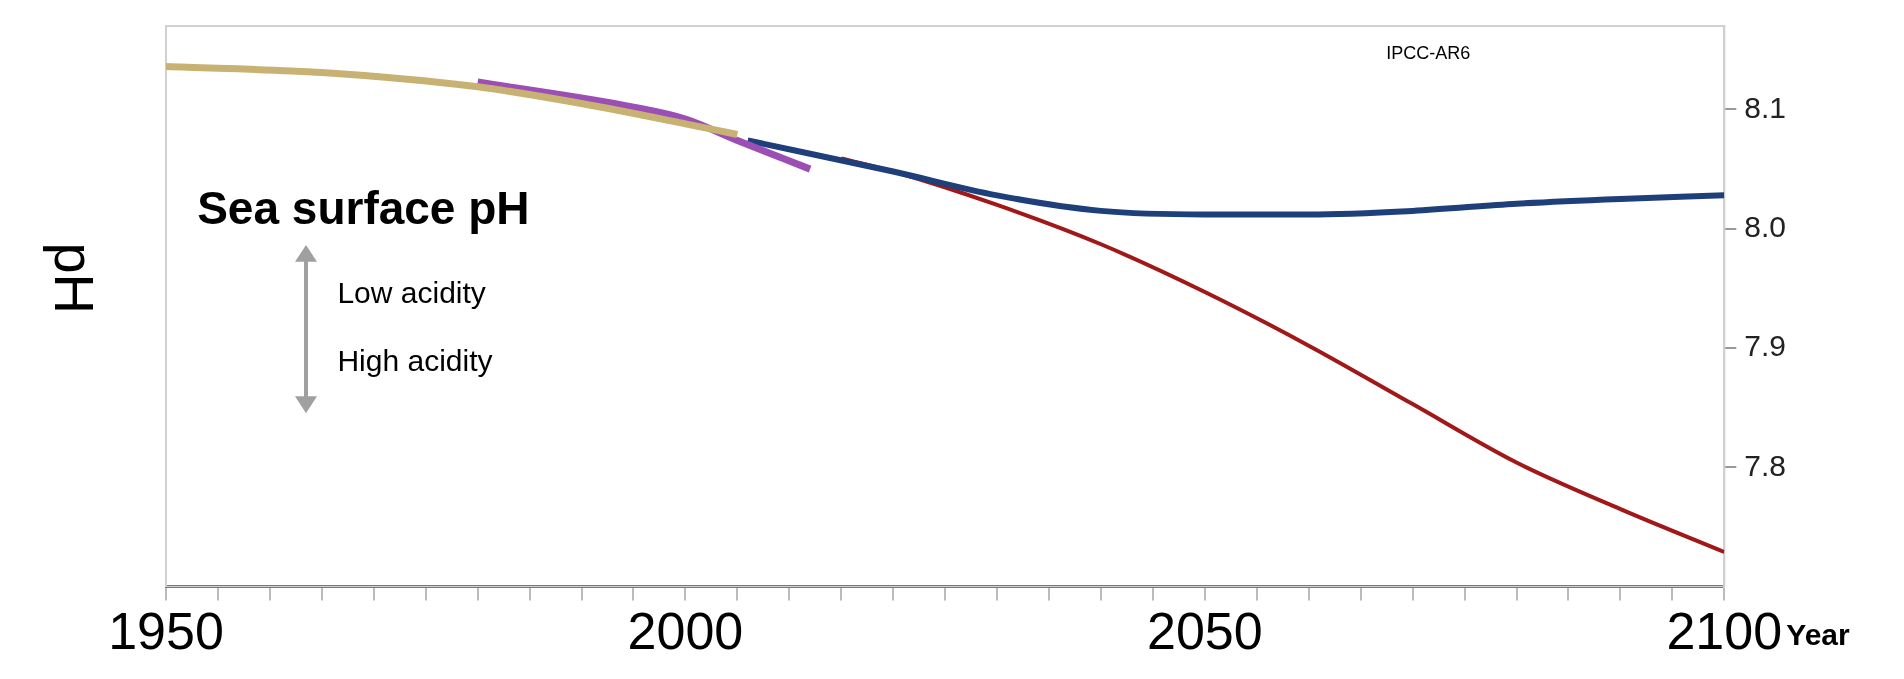  Describe the element at coordinates (166, 631) in the screenshot. I see `x-tick-label: 1950` at that location.